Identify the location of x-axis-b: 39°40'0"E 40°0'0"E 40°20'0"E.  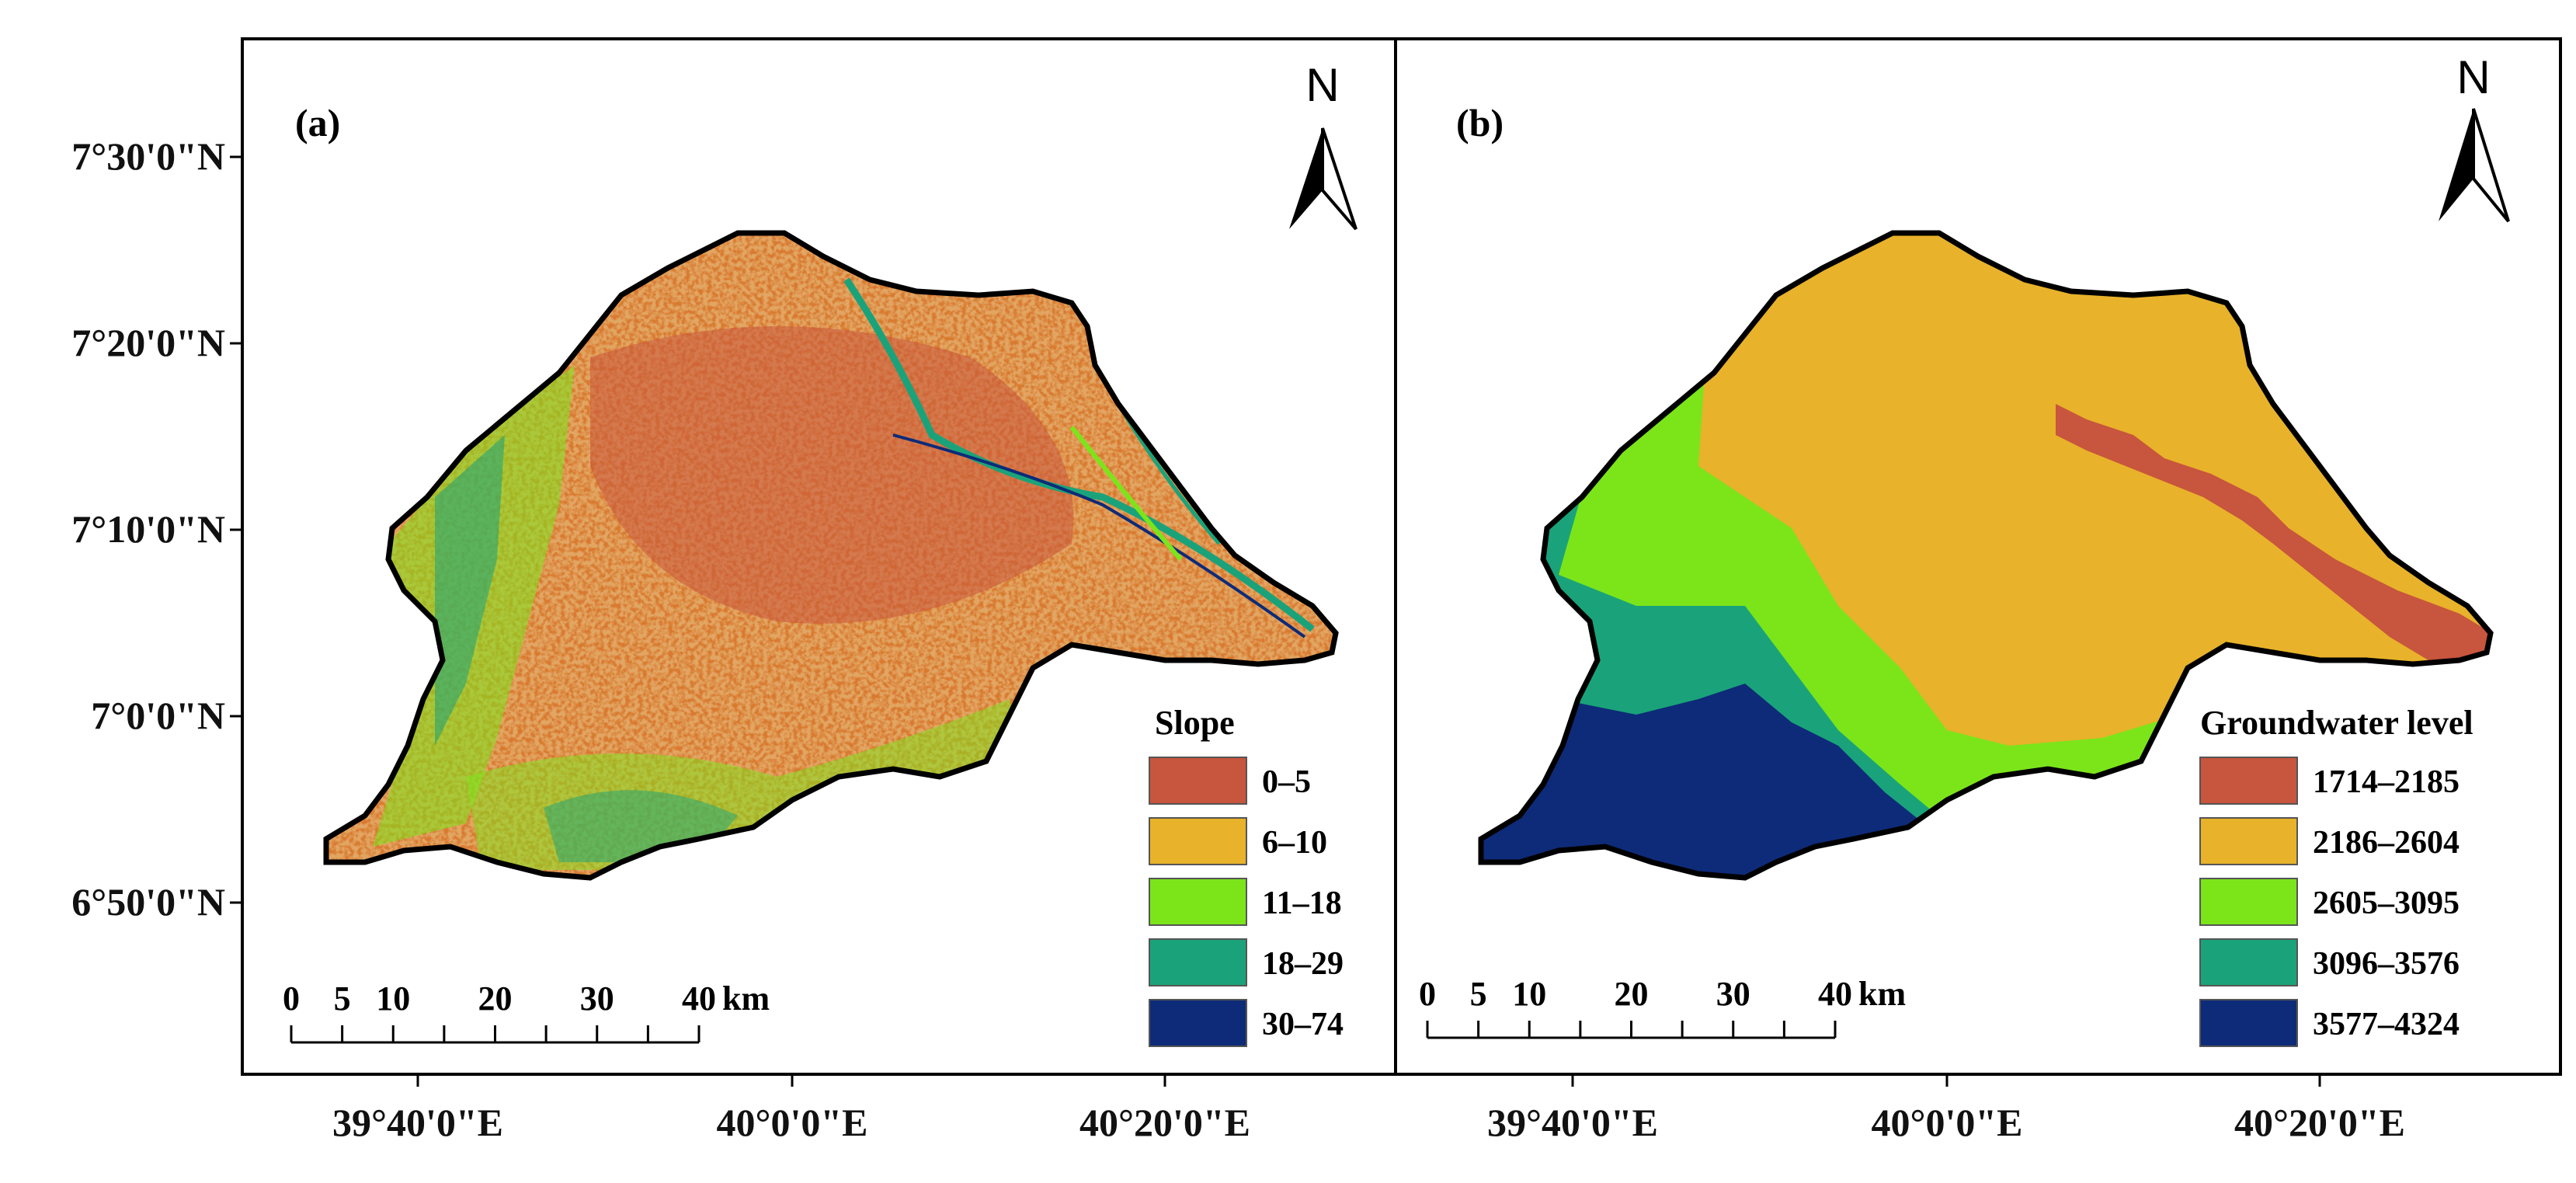
(1946, 1109).